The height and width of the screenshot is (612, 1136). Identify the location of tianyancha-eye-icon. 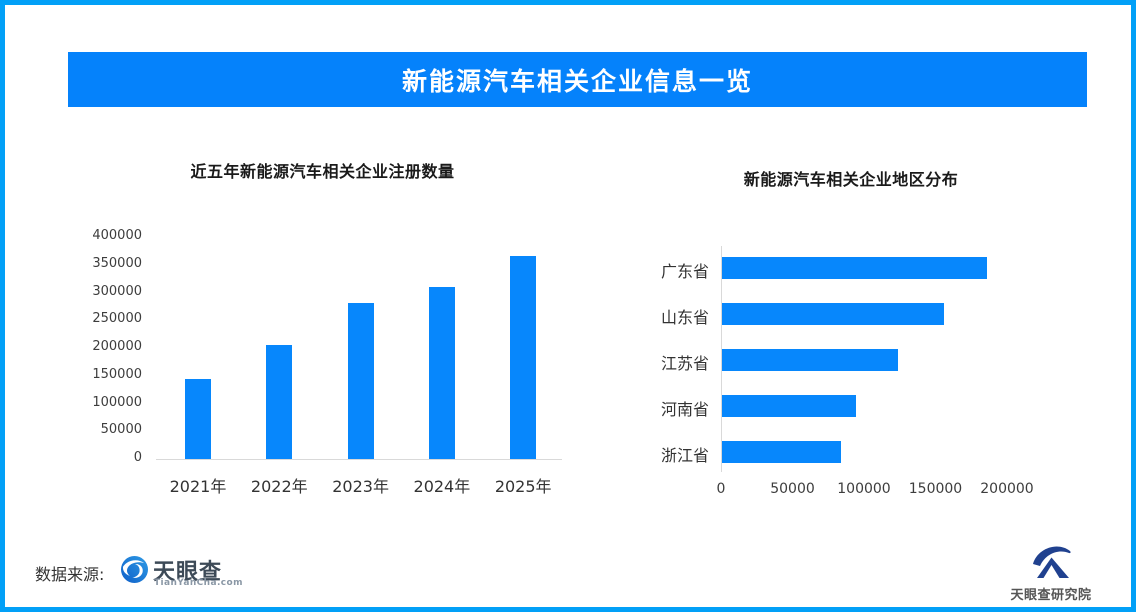
(134, 571).